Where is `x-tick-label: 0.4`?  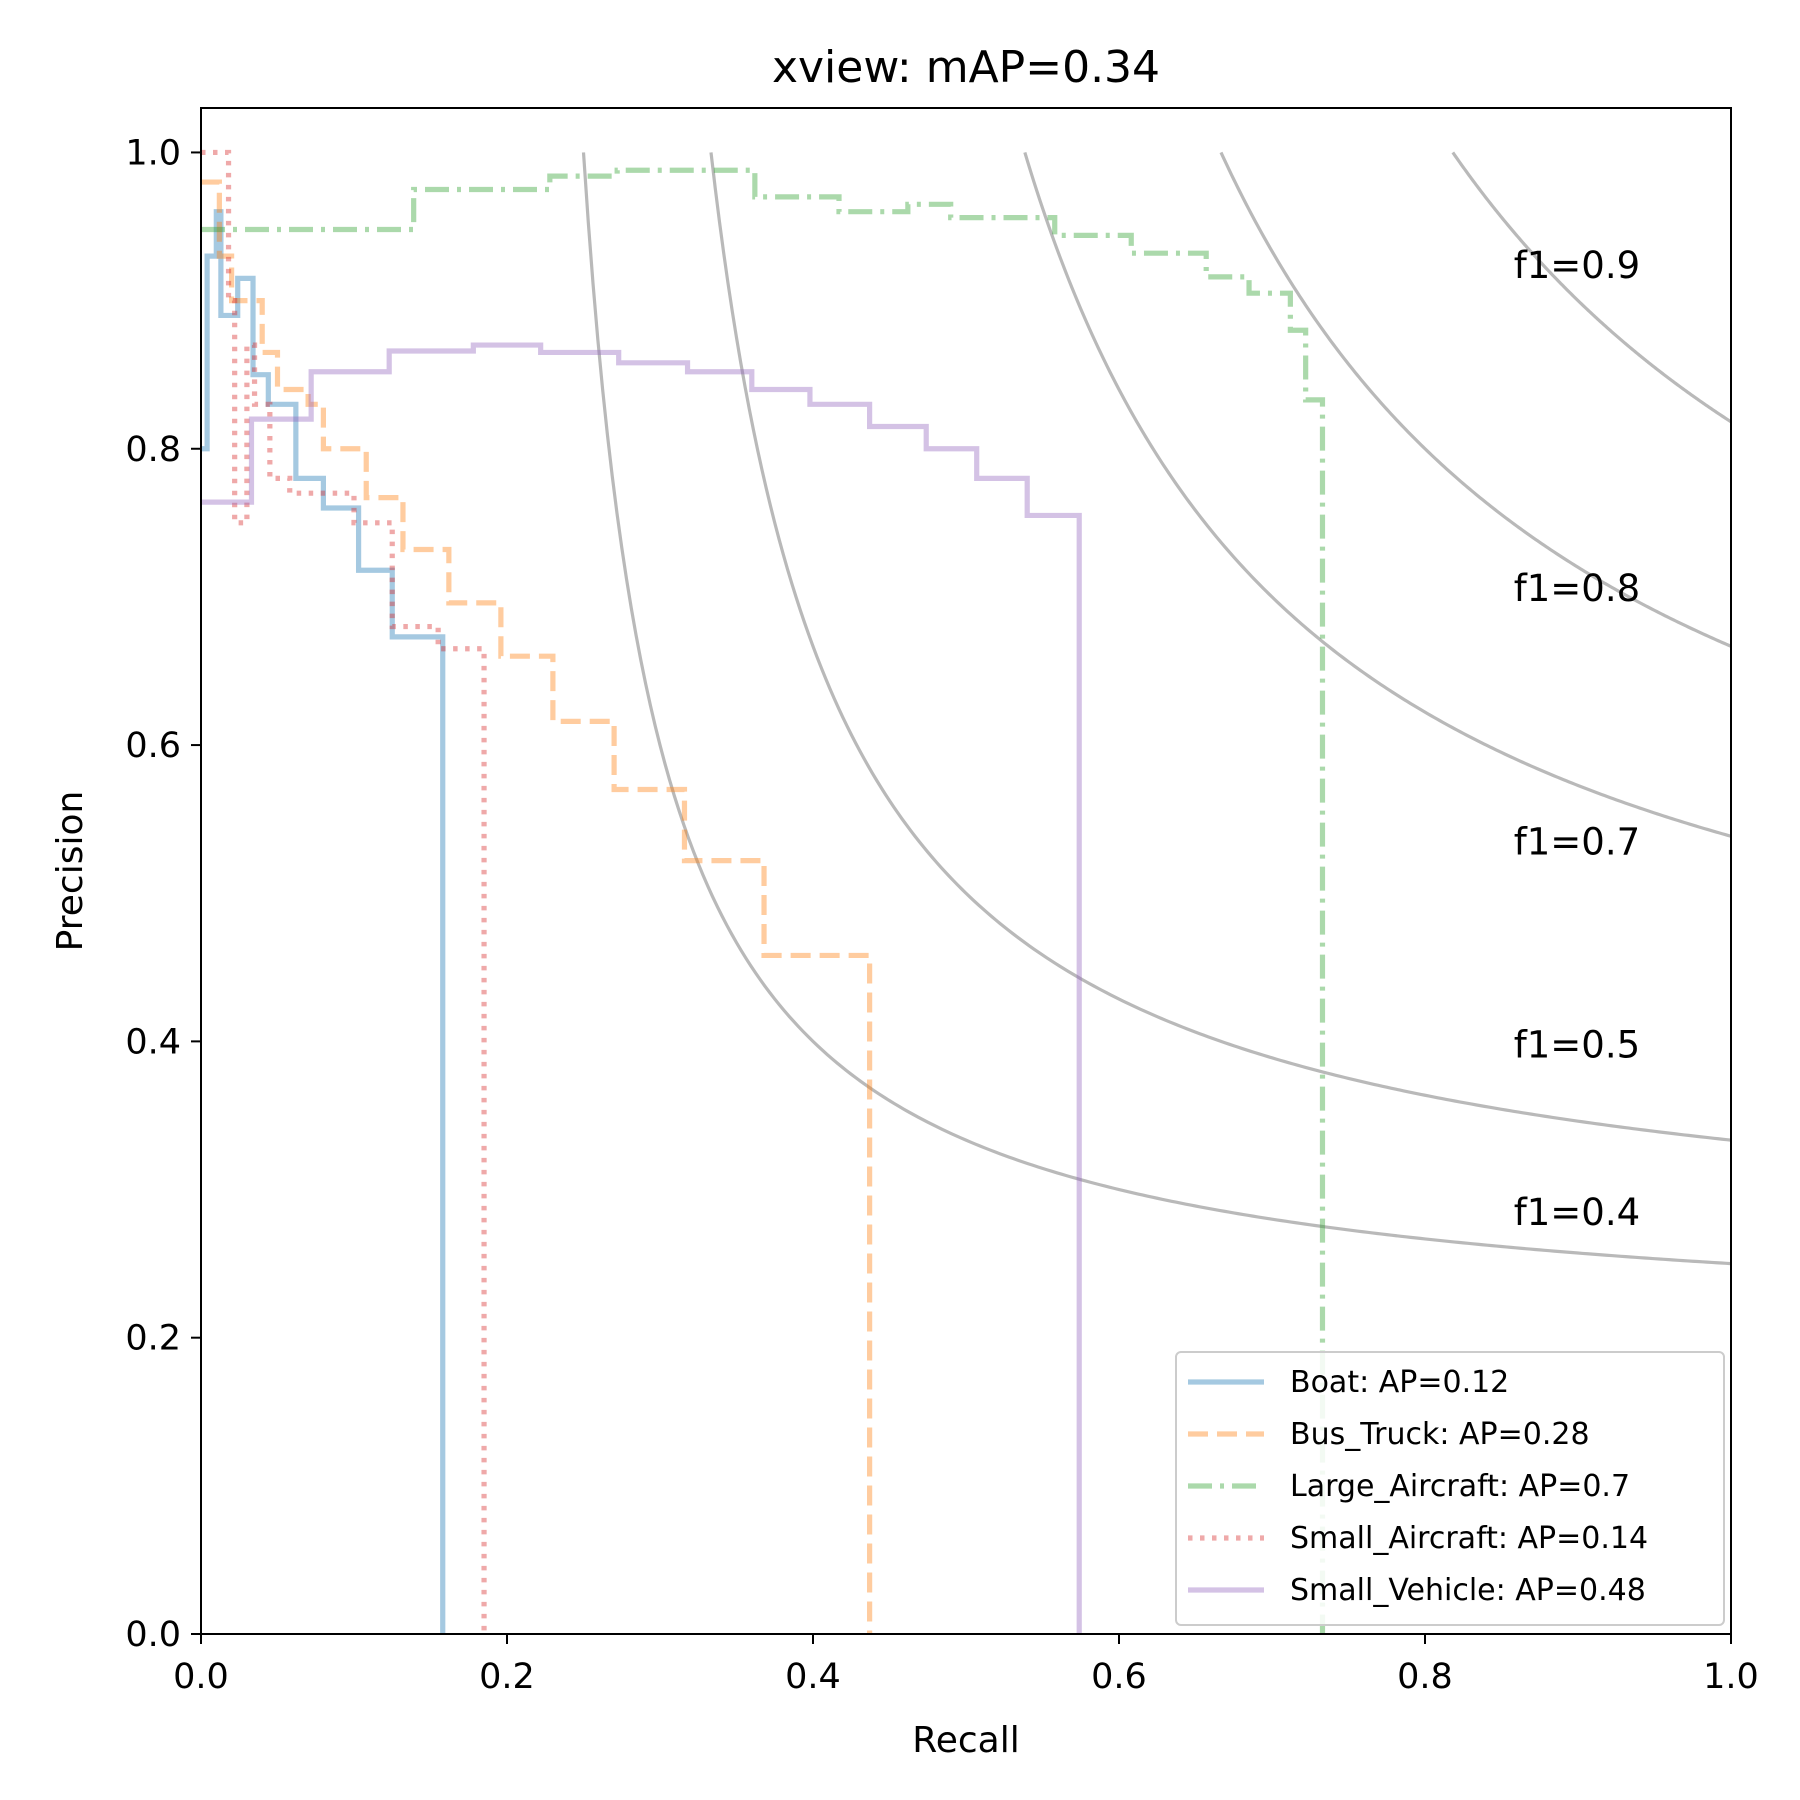 x-tick-label: 0.4 is located at coordinates (813, 1677).